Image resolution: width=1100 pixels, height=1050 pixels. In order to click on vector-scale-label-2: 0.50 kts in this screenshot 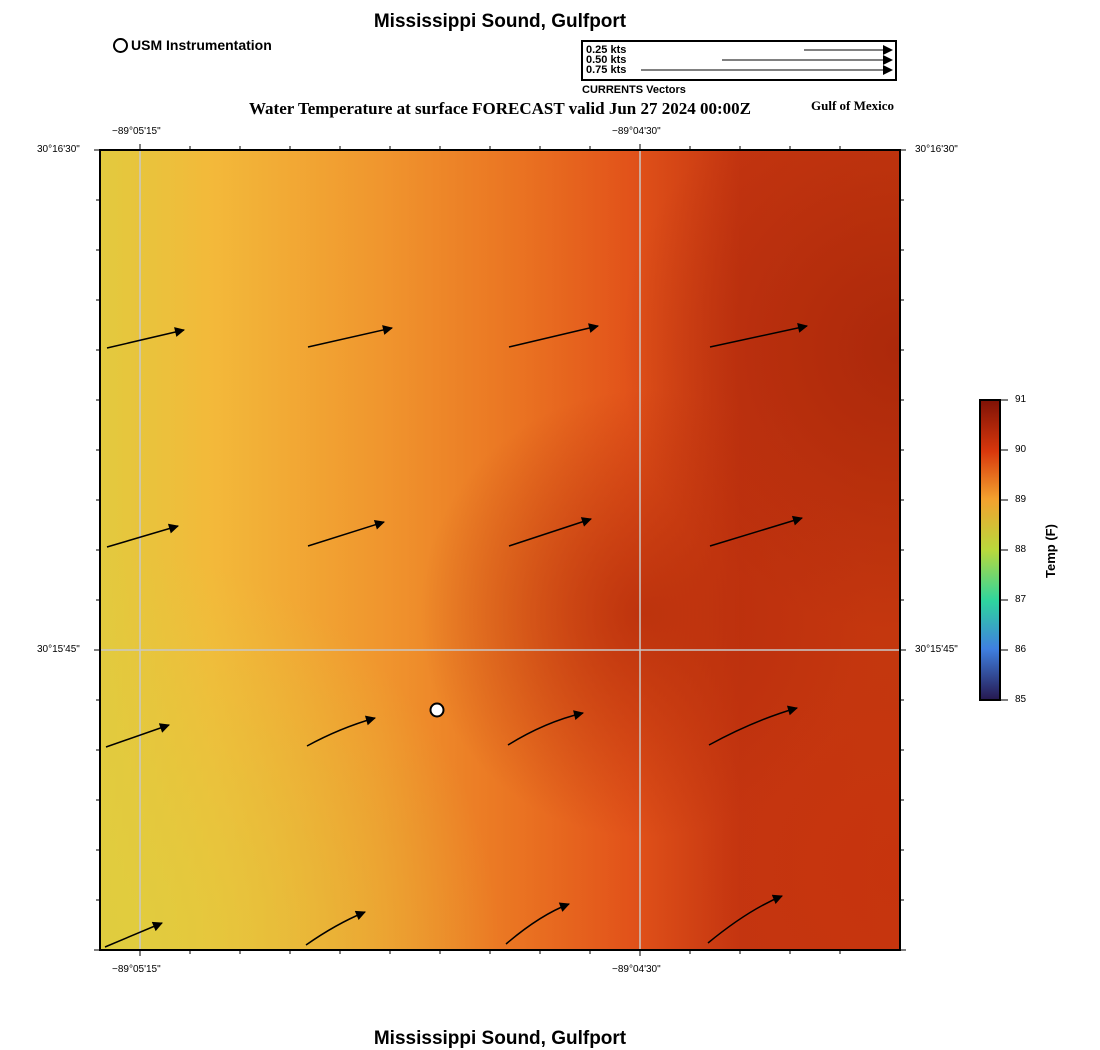, I will do `click(606, 60)`.